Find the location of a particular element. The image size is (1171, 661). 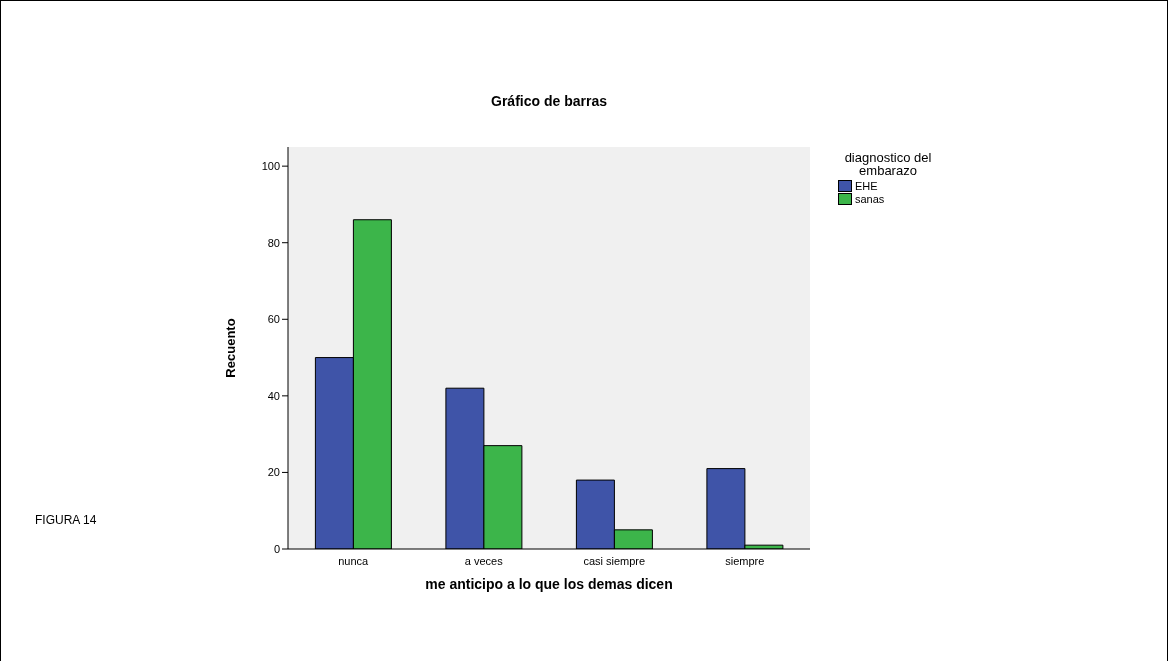

y-axis-title: Recuento is located at coordinates (230, 348).